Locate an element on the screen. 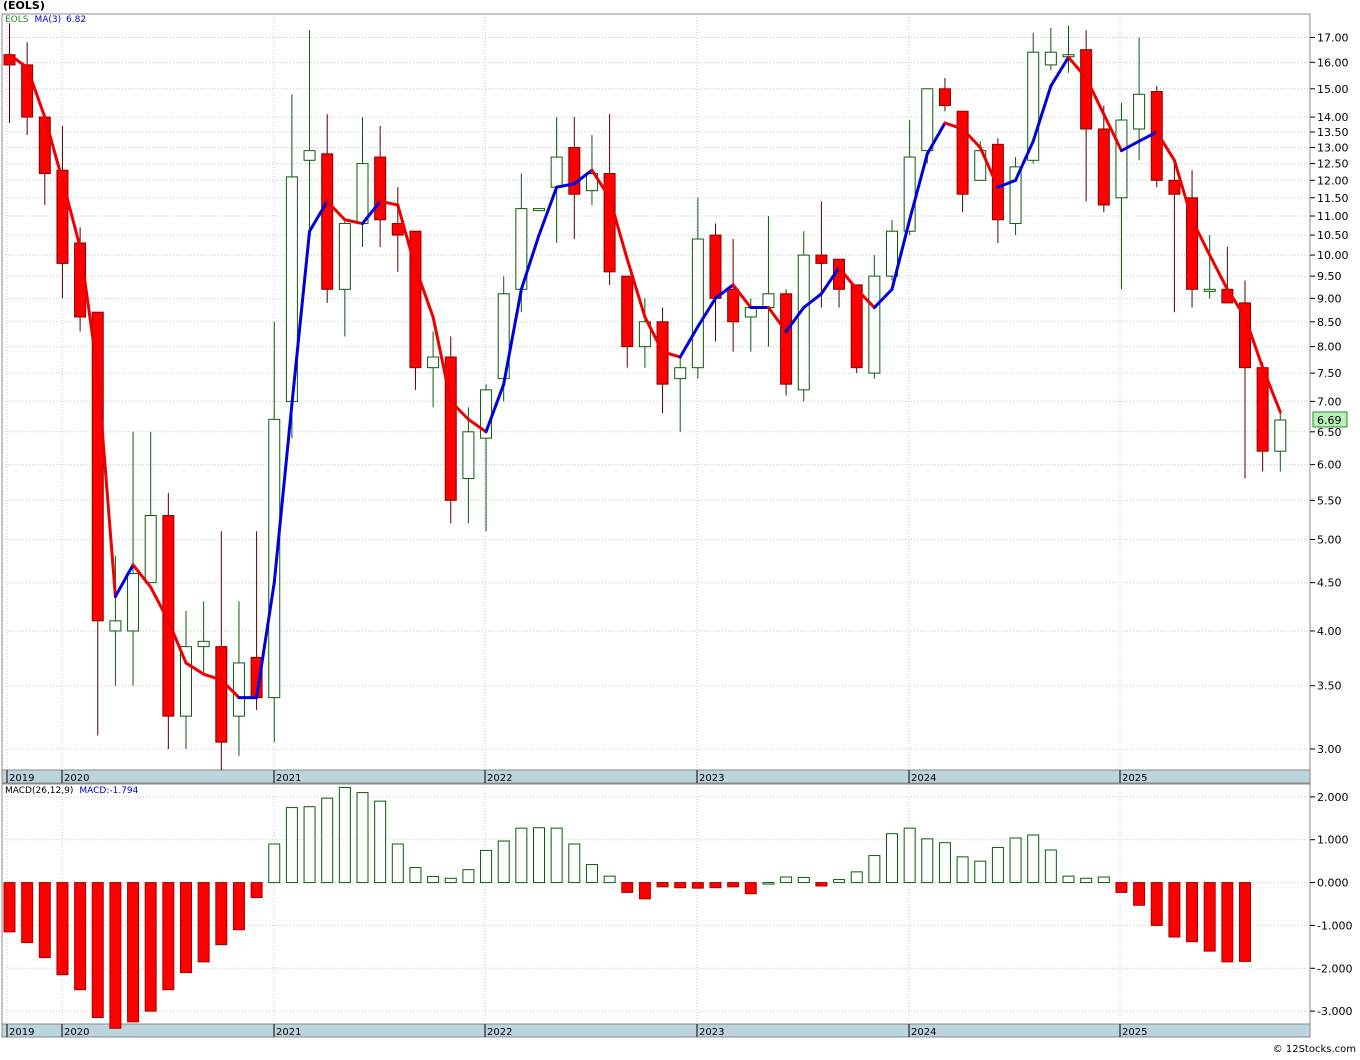 This screenshot has height=1060, width=1360. price-tick-label: 13.50 is located at coordinates (1333, 132).